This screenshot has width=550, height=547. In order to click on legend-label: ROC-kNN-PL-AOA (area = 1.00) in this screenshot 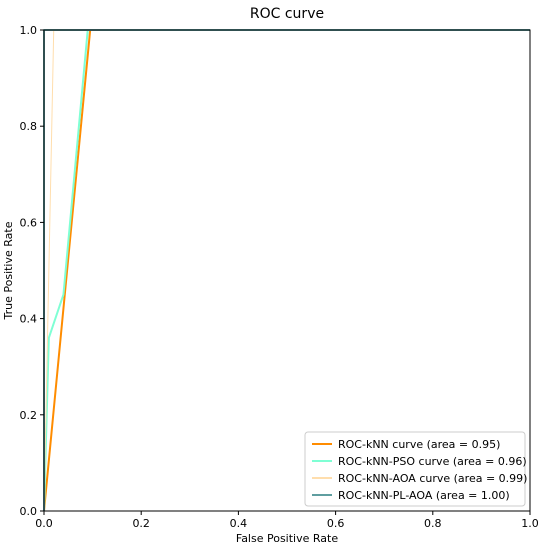, I will do `click(424, 495)`.